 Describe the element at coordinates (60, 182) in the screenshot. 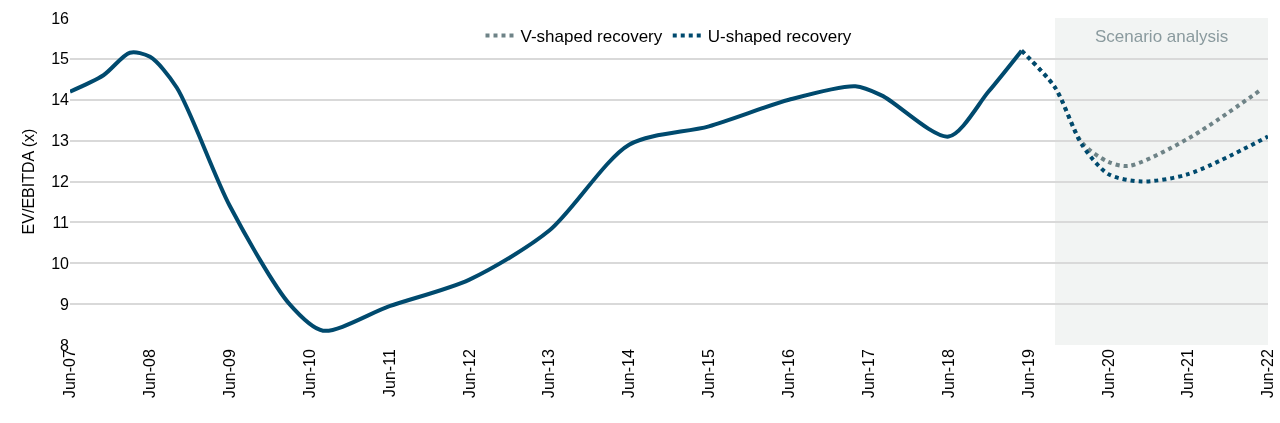

I see `y-tick-label: 12` at that location.